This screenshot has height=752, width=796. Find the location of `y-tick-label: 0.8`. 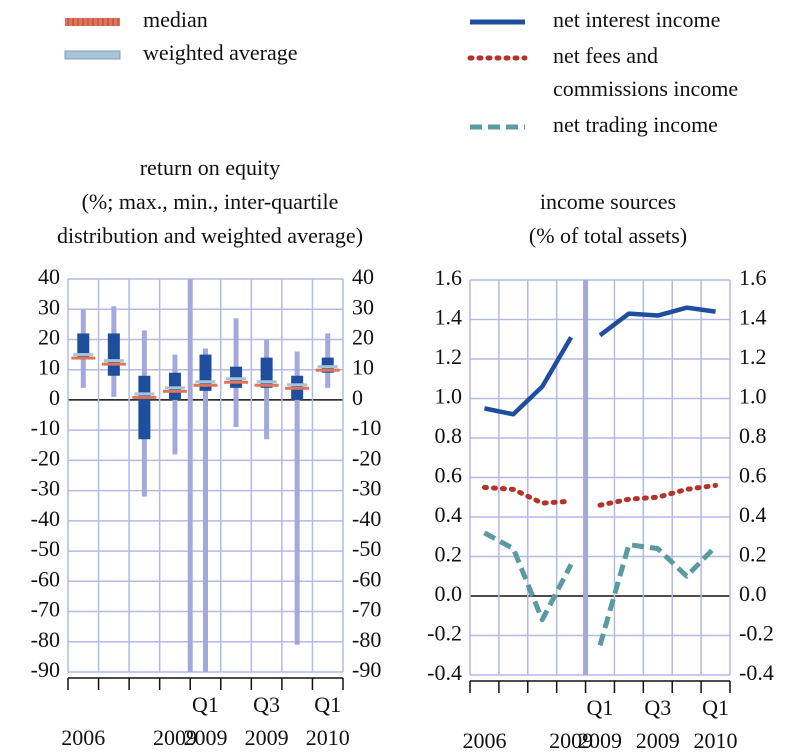

y-tick-label: 0.8 is located at coordinates (449, 435).